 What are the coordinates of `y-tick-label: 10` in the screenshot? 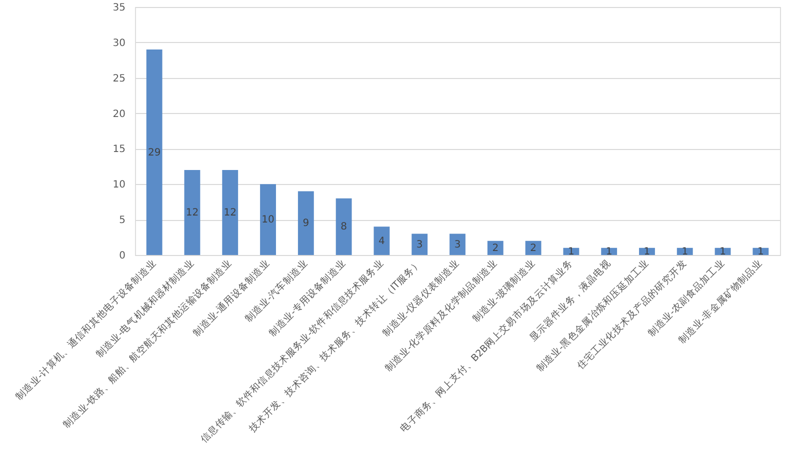 It's located at (119, 185).